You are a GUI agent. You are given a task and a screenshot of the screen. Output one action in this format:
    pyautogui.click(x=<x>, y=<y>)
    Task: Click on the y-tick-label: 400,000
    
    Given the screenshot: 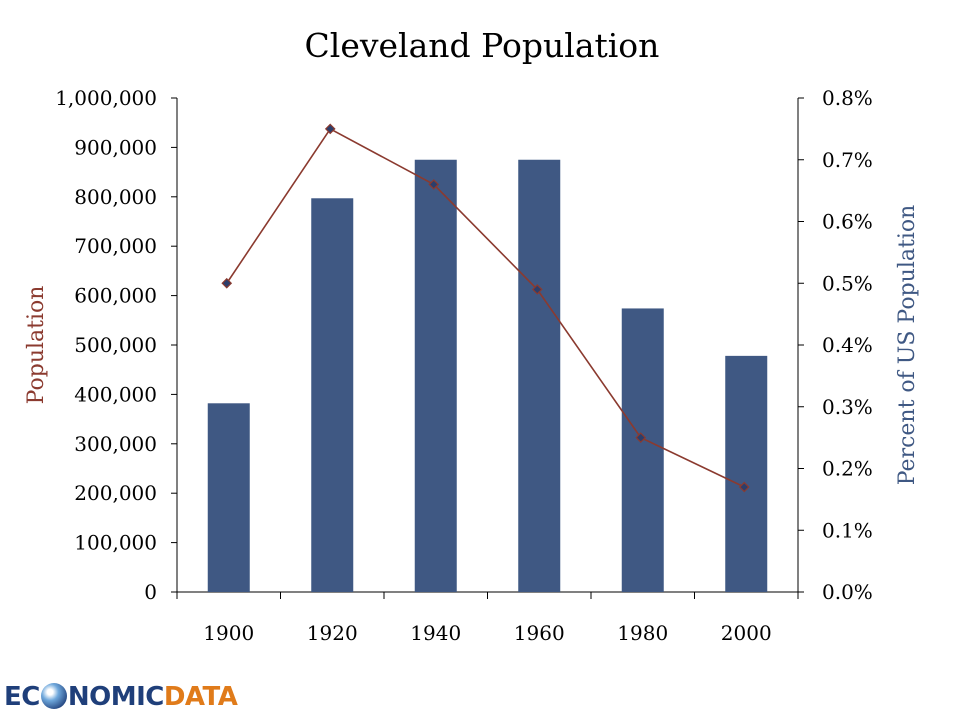 What is the action you would take?
    pyautogui.click(x=115, y=394)
    